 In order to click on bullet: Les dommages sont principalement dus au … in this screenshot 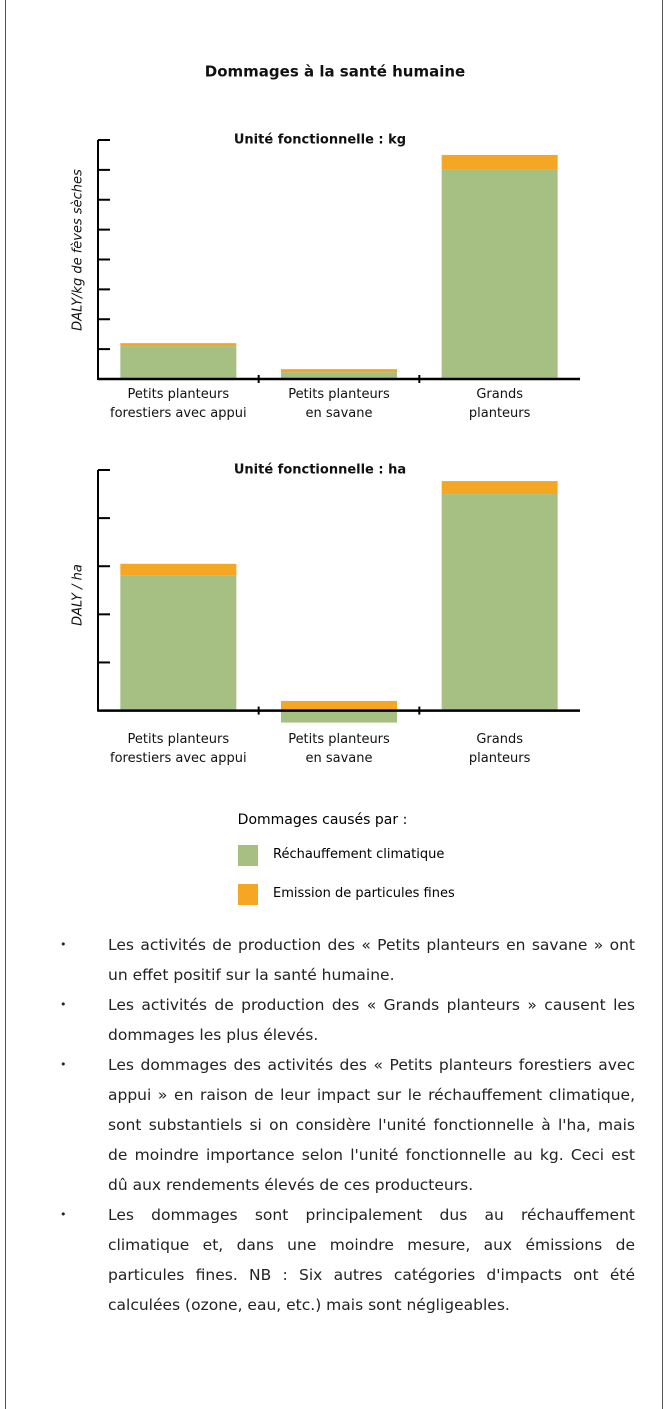, I will do `click(347, 1260)`.